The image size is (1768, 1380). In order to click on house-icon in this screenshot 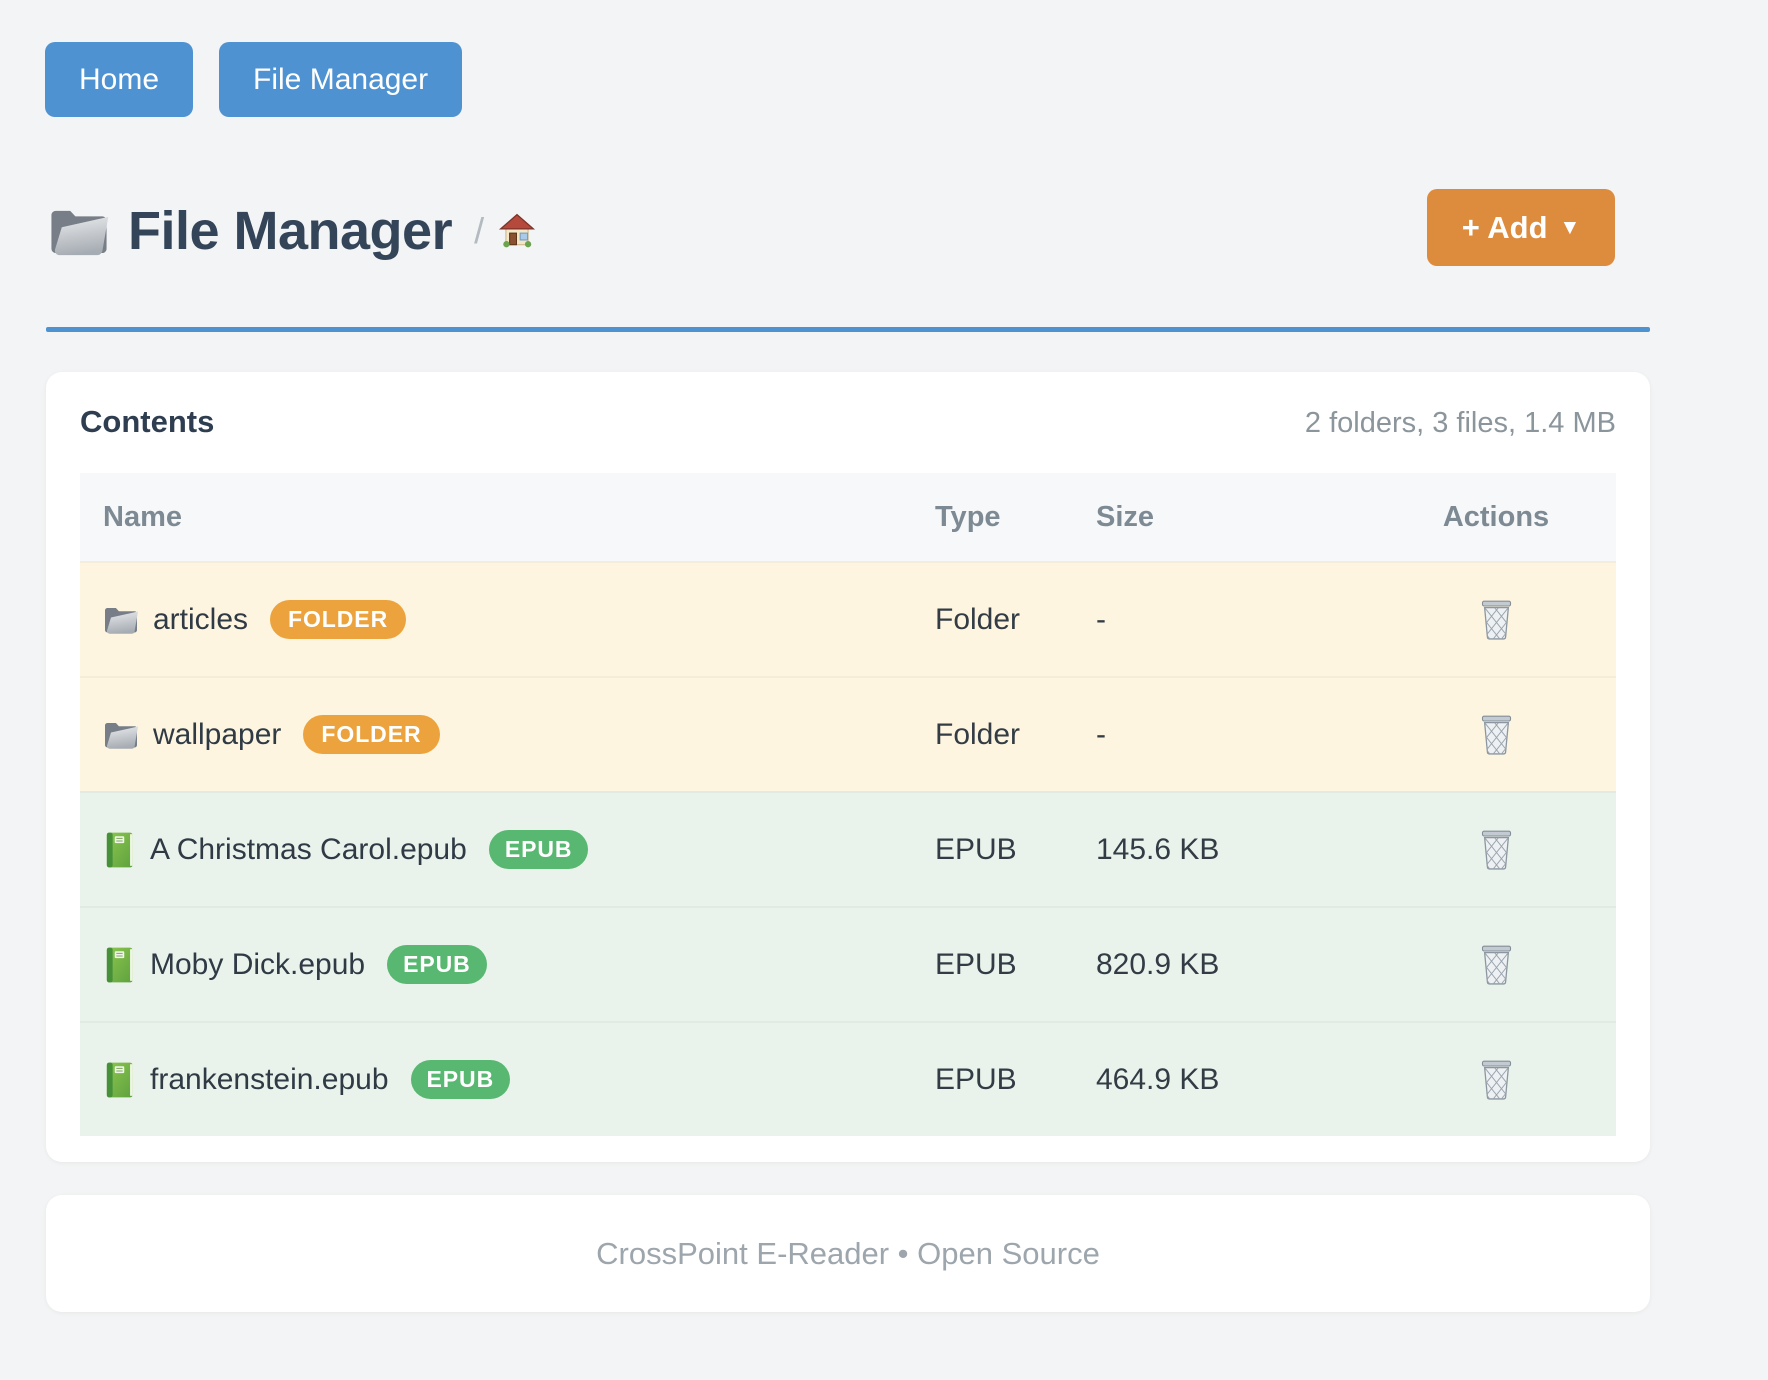, I will do `click(517, 231)`.